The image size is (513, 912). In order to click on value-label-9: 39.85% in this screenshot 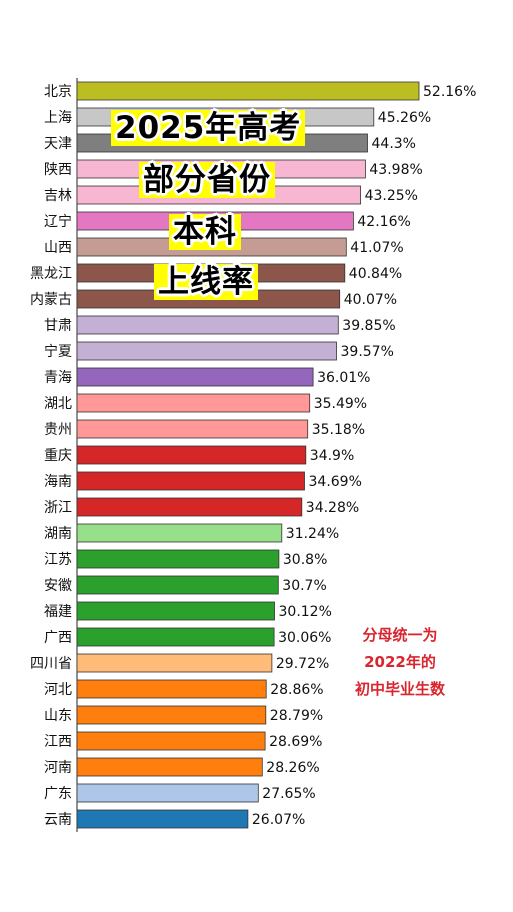, I will do `click(368, 326)`.